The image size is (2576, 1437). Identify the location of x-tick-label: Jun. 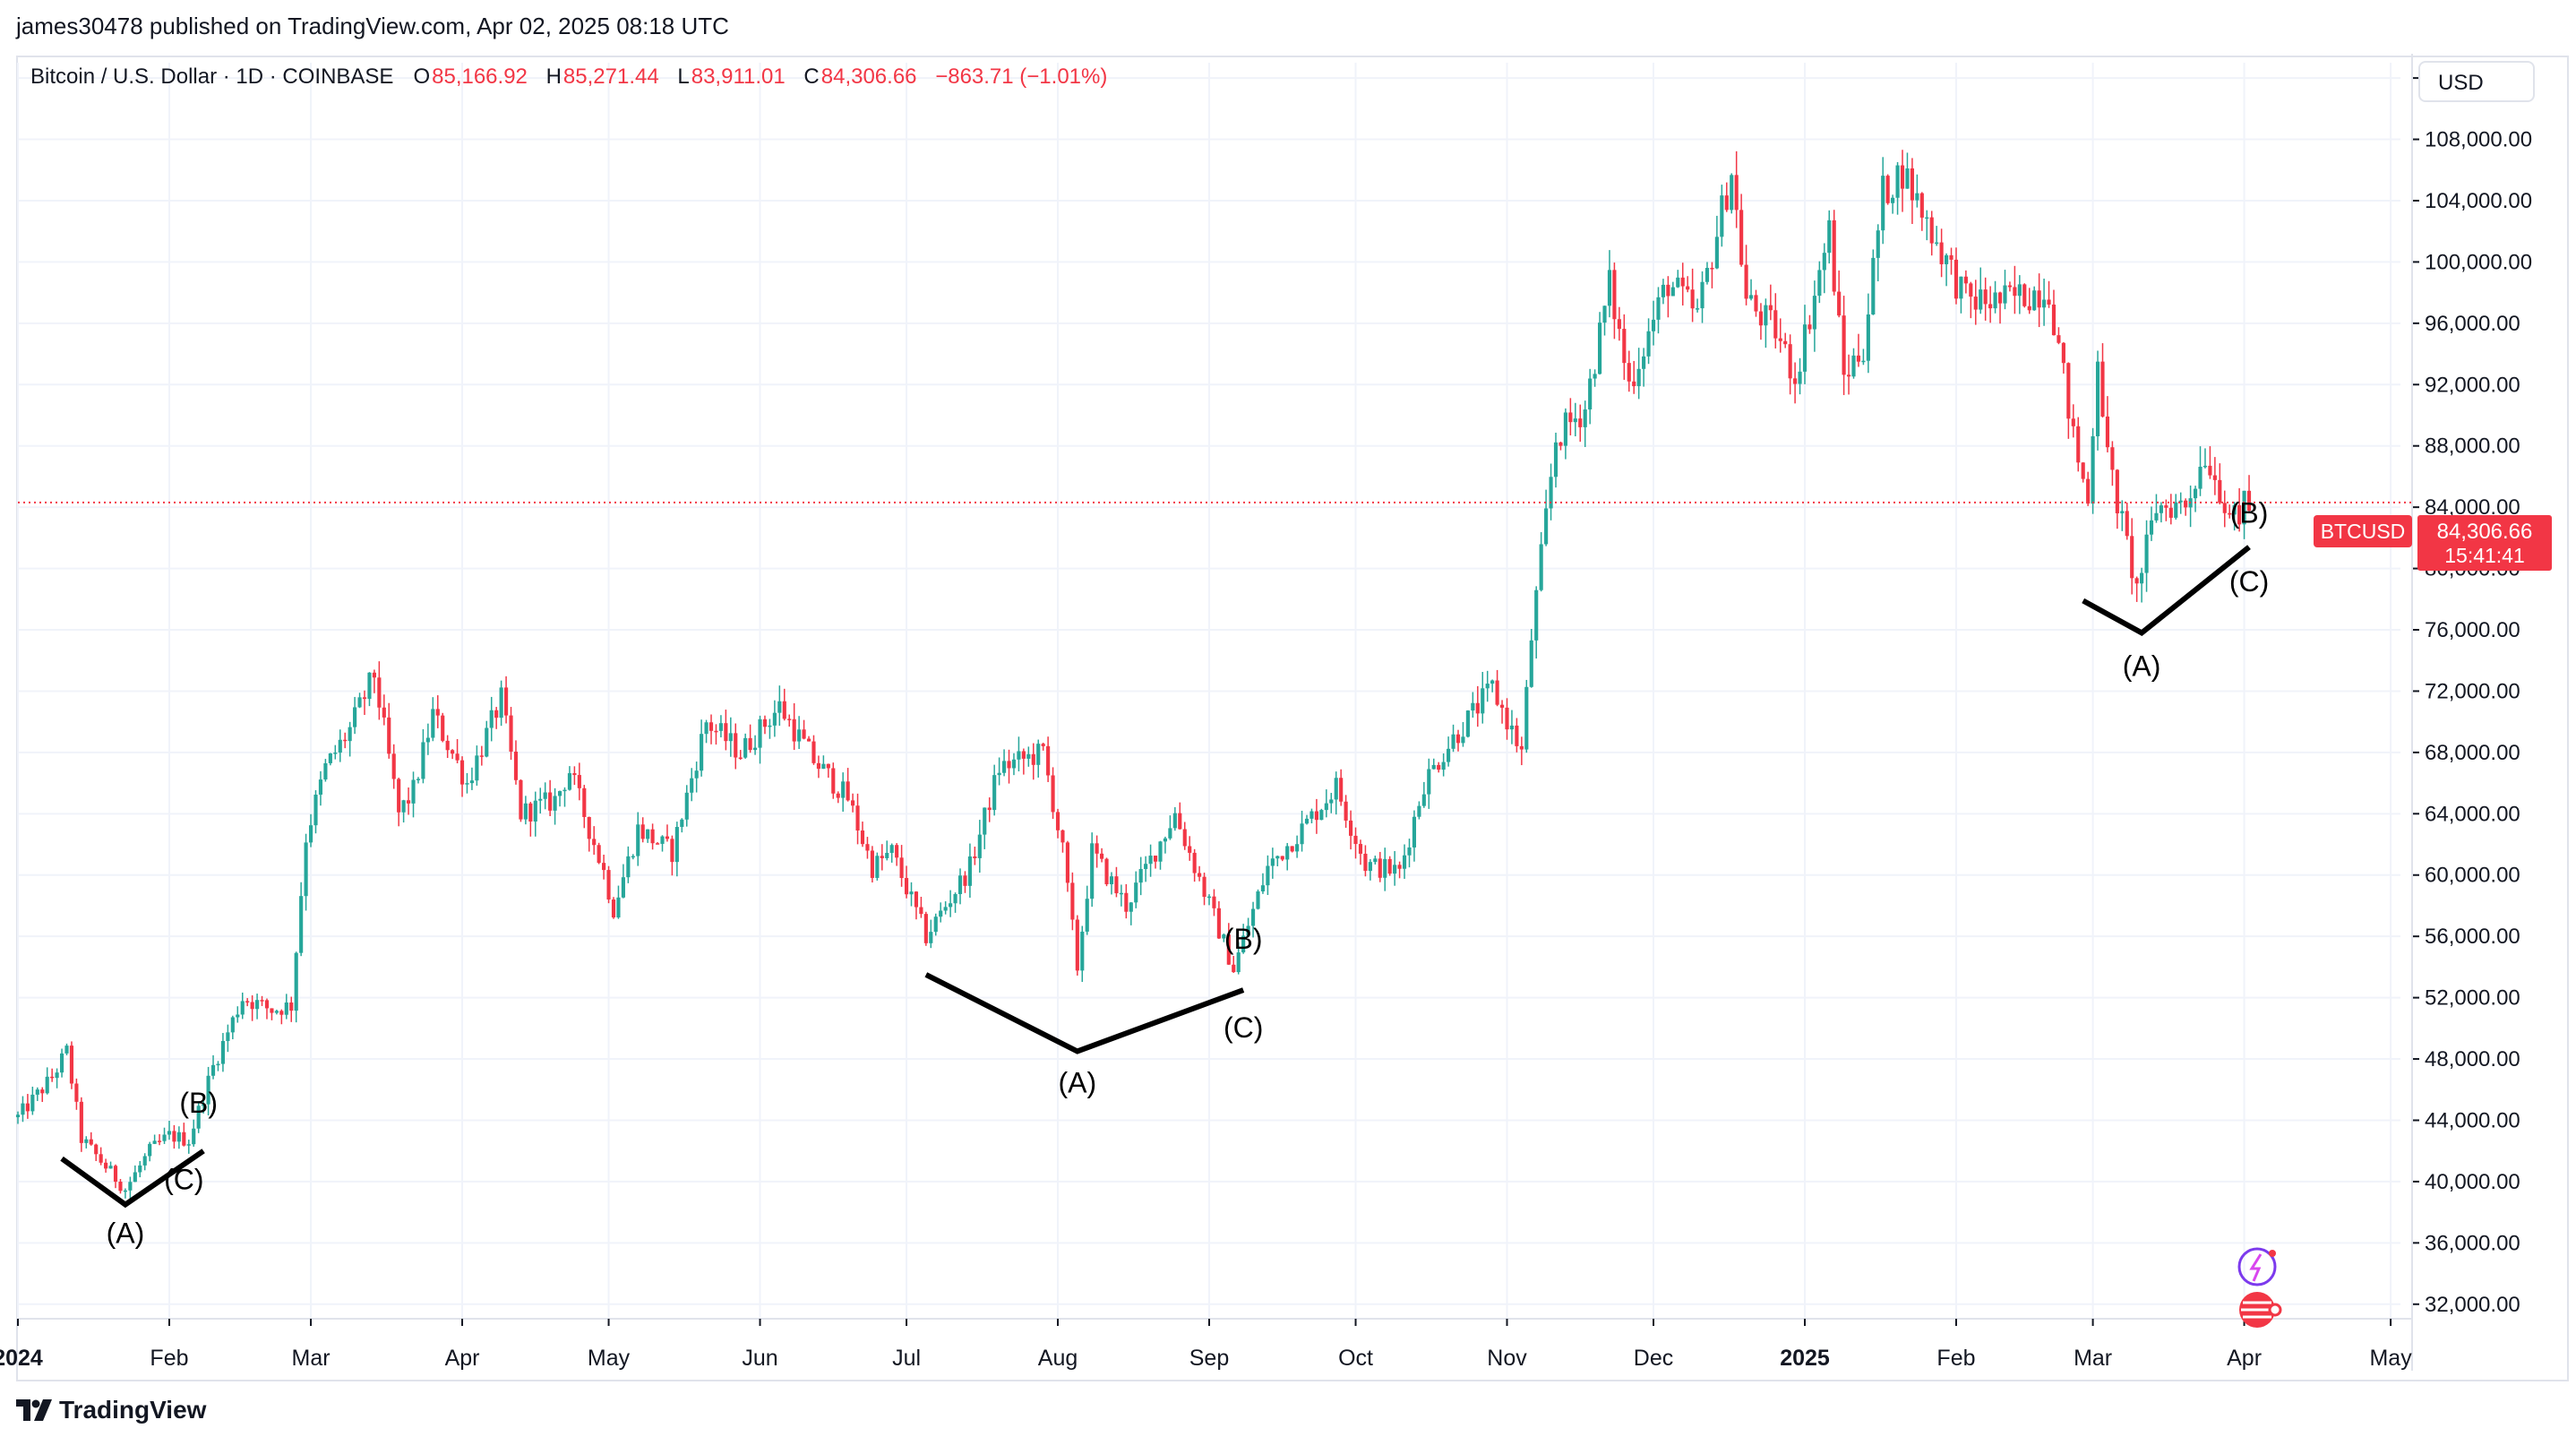
(759, 1358).